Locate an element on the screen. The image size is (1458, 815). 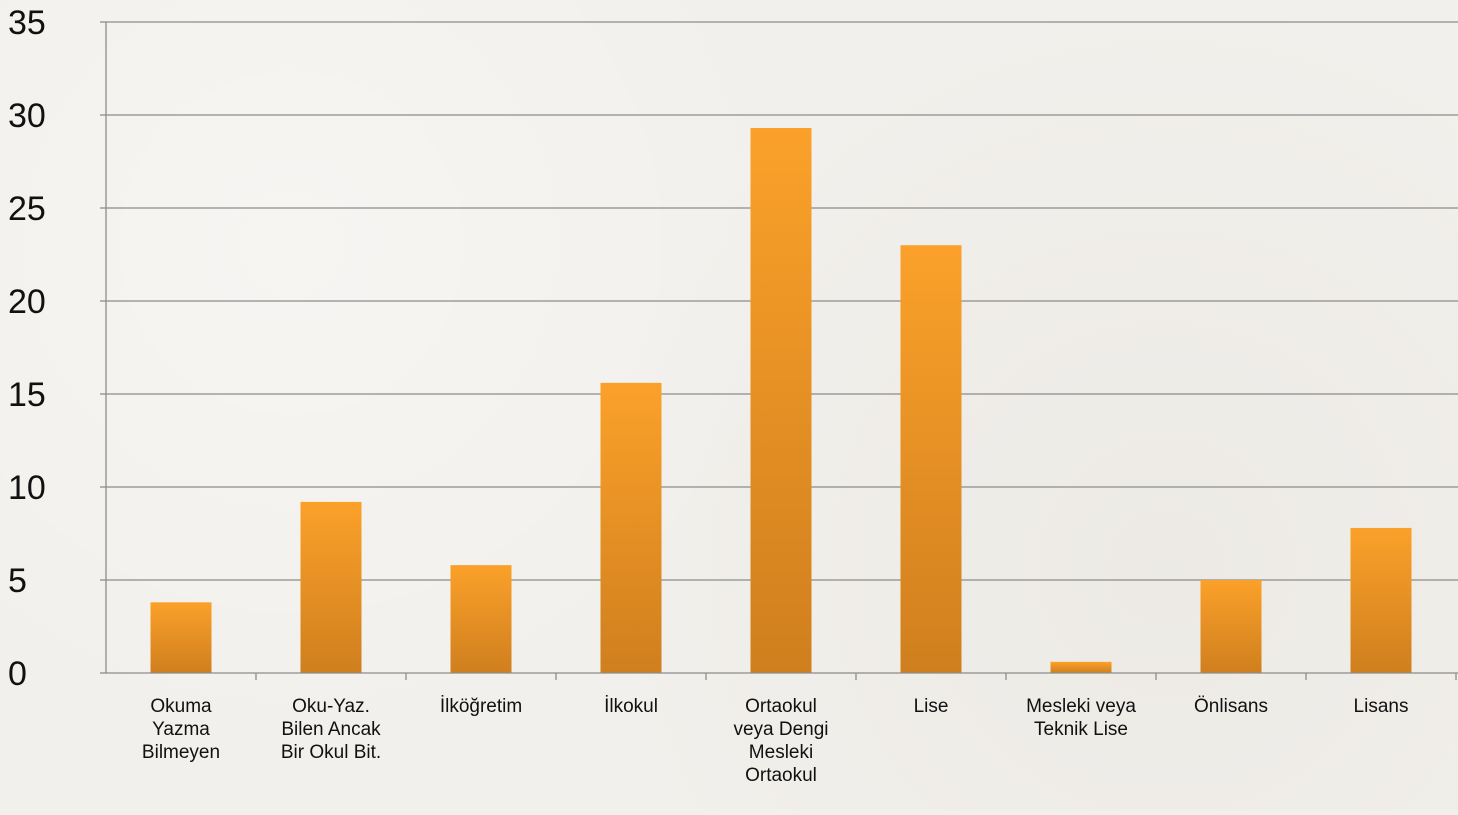
x-tick-label-line: Önlisans is located at coordinates (1231, 706).